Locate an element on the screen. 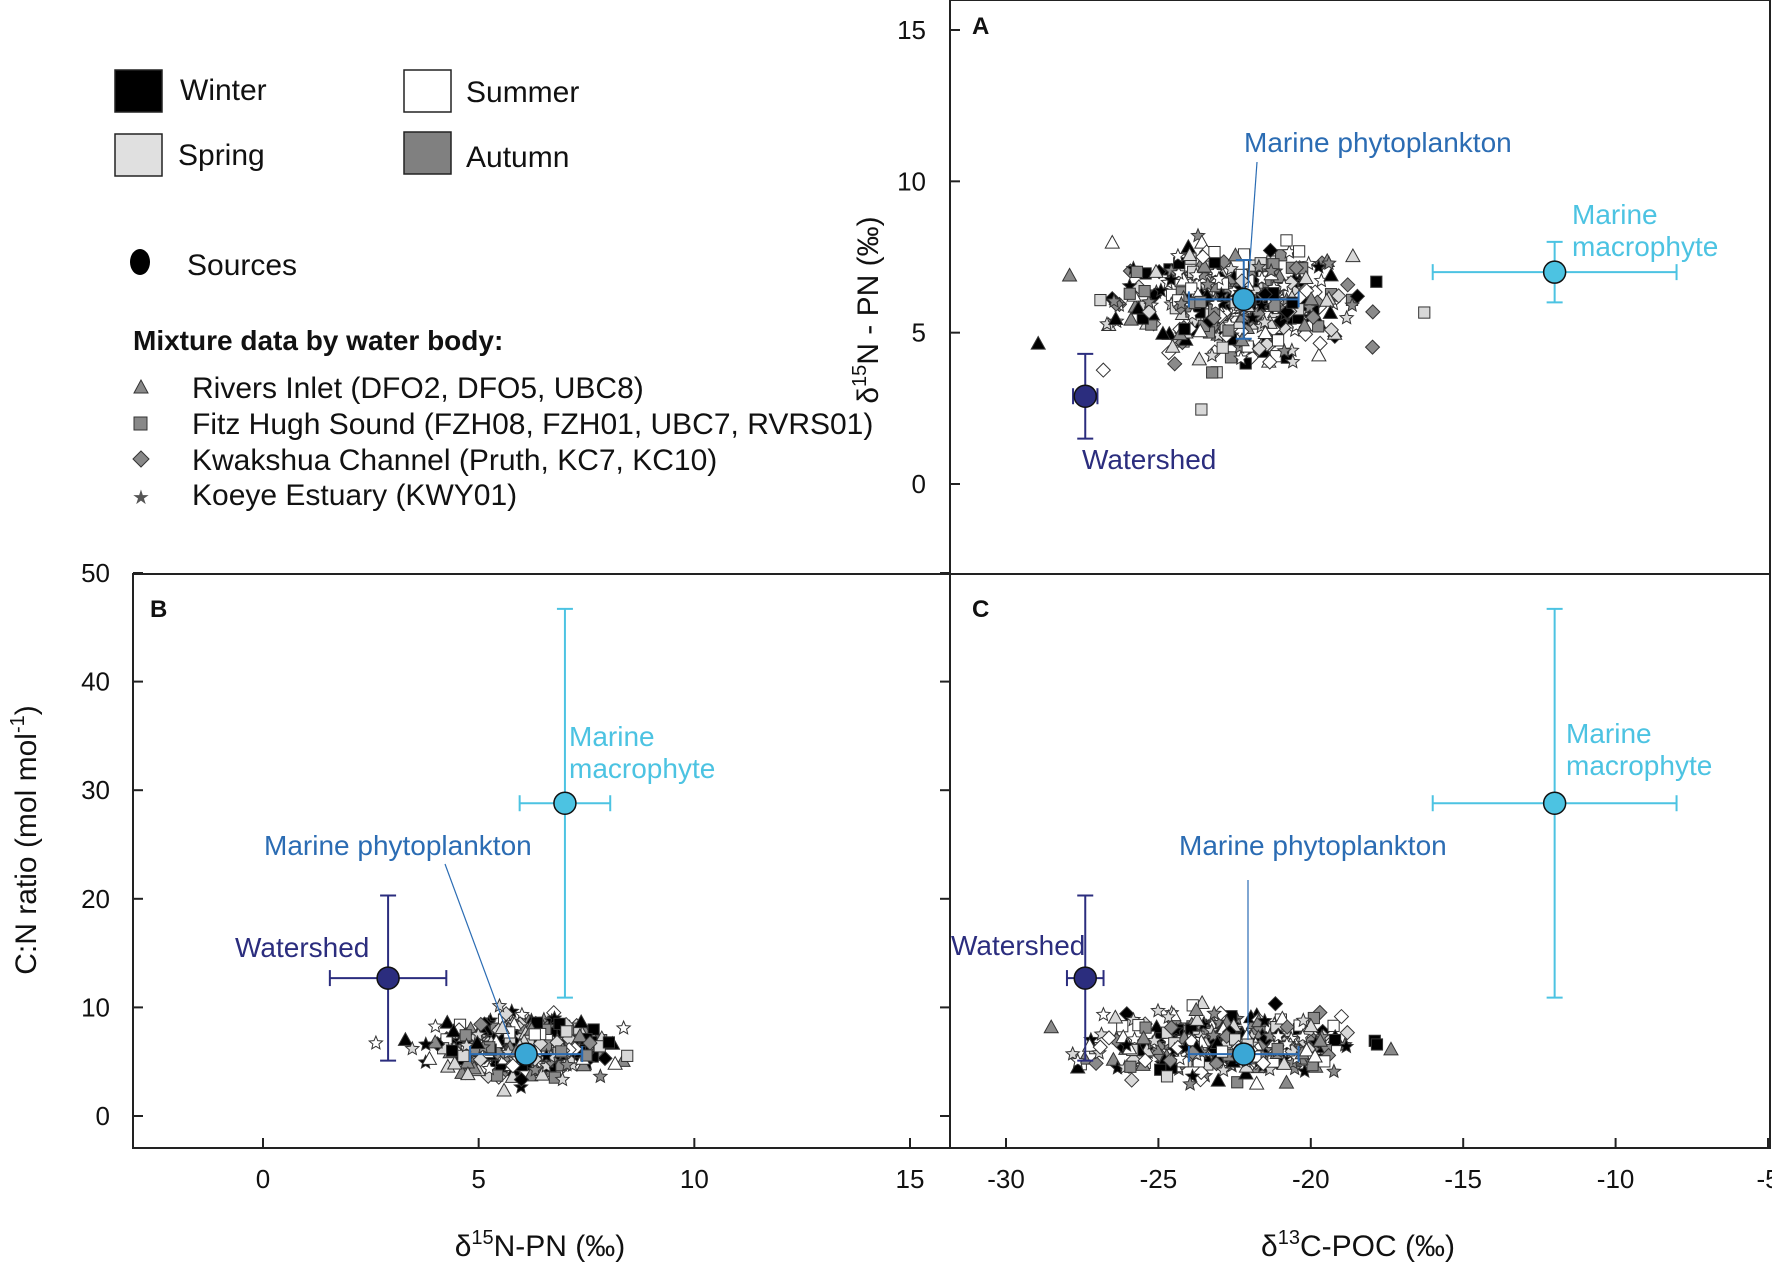 This screenshot has width=1772, height=1268. panel-c-macrophyte-label-1: Marine is located at coordinates (1609, 733).